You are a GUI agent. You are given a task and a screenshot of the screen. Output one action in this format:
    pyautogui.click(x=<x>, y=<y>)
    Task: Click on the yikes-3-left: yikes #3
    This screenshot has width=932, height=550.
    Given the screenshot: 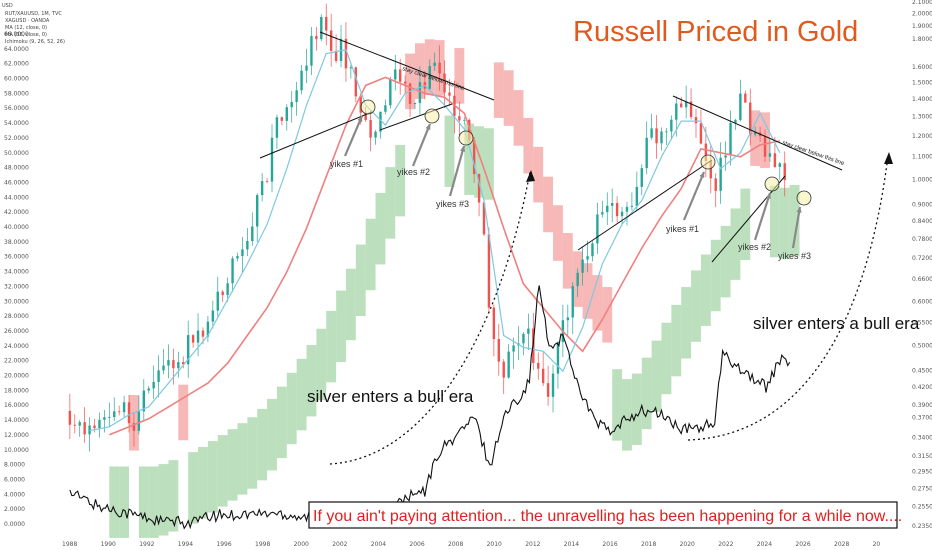 What is the action you would take?
    pyautogui.click(x=452, y=204)
    